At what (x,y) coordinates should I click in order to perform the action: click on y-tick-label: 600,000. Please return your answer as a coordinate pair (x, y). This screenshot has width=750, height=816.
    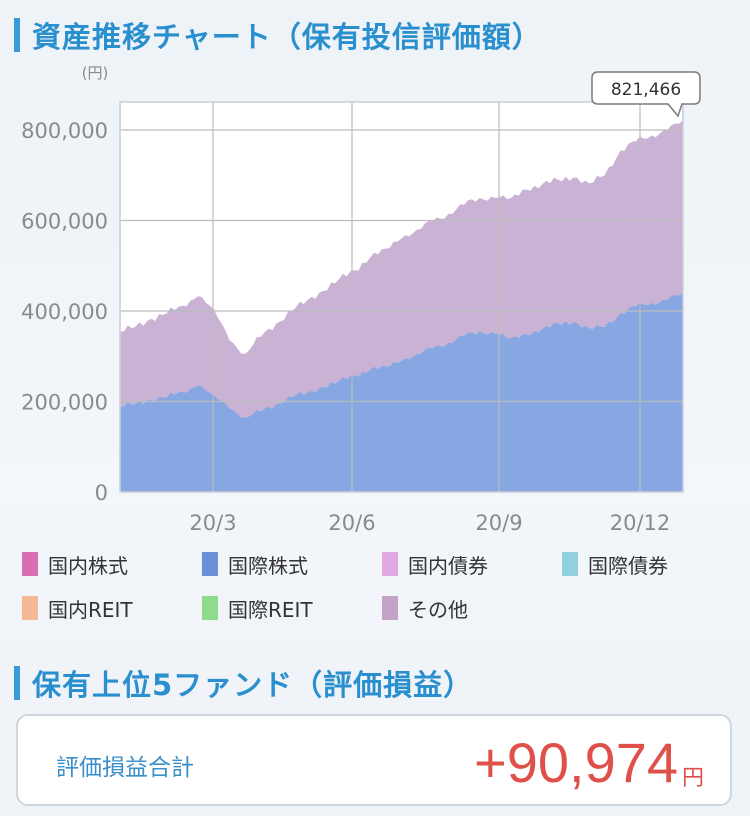
    Looking at the image, I should click on (64, 222).